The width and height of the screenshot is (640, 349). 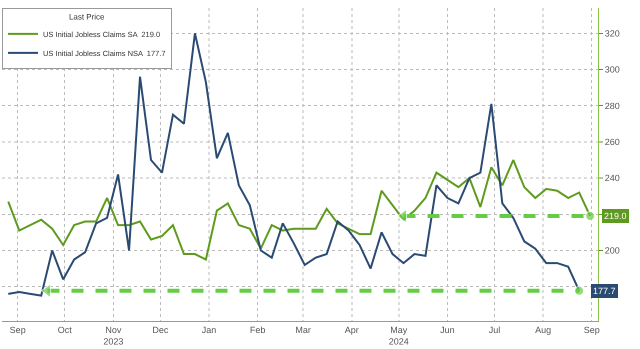 What do you see at coordinates (615, 216) in the screenshot?
I see `annotation: 219.0` at bounding box center [615, 216].